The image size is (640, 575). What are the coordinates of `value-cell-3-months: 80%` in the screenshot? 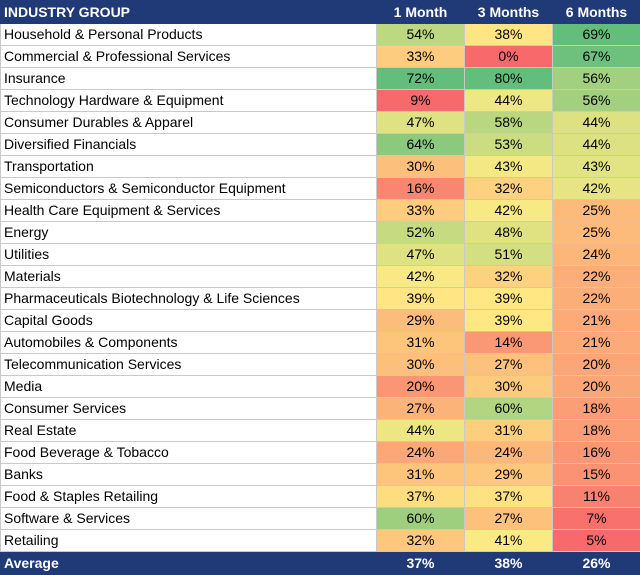 It's located at (509, 79).